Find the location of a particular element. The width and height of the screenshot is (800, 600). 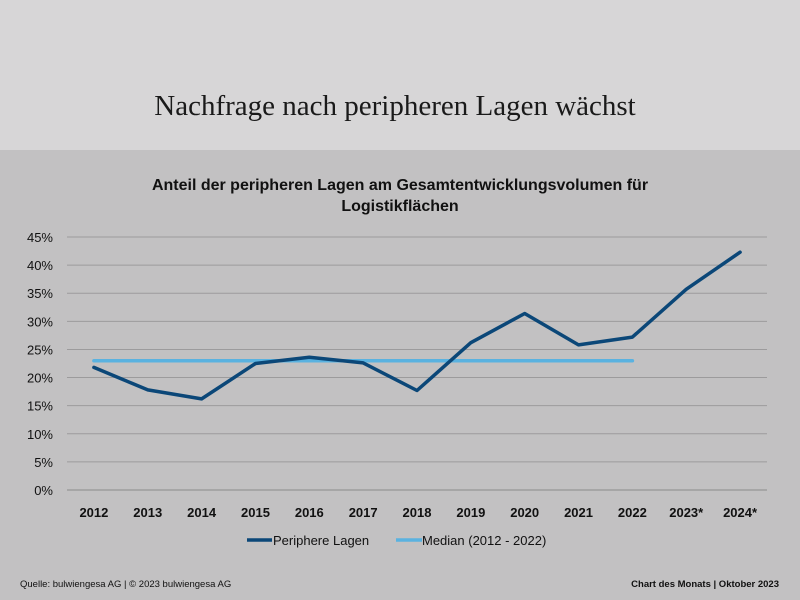

x-tick-label: 2015 is located at coordinates (255, 512).